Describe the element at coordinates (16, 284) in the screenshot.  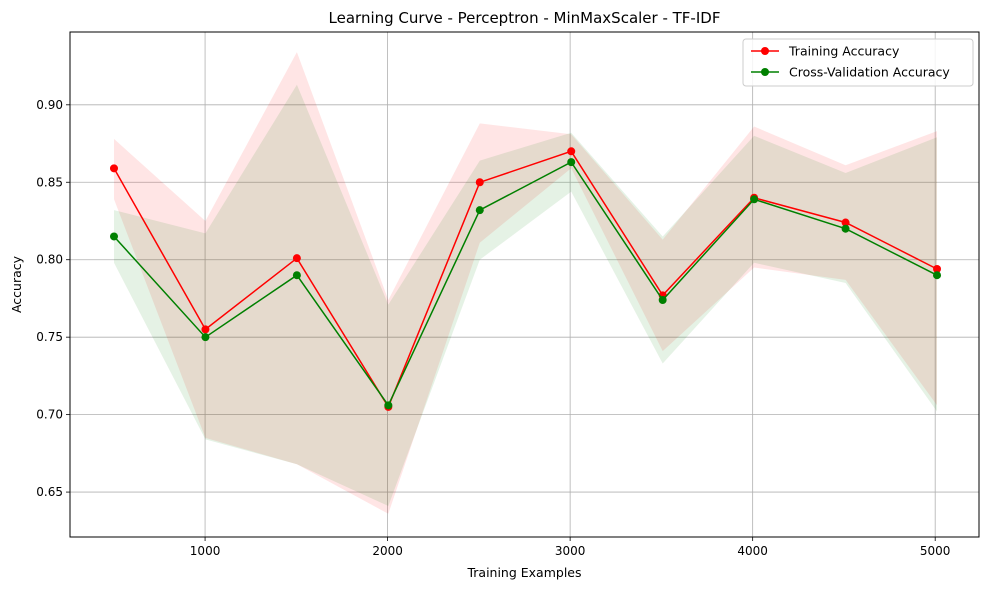
I see `y-axis-label: Accuracy` at that location.